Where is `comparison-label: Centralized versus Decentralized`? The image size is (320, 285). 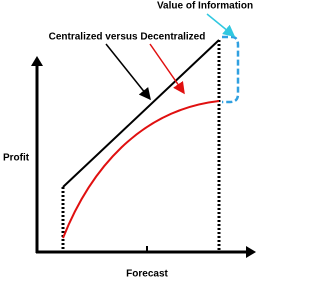 comparison-label: Centralized versus Decentralized is located at coordinates (127, 37).